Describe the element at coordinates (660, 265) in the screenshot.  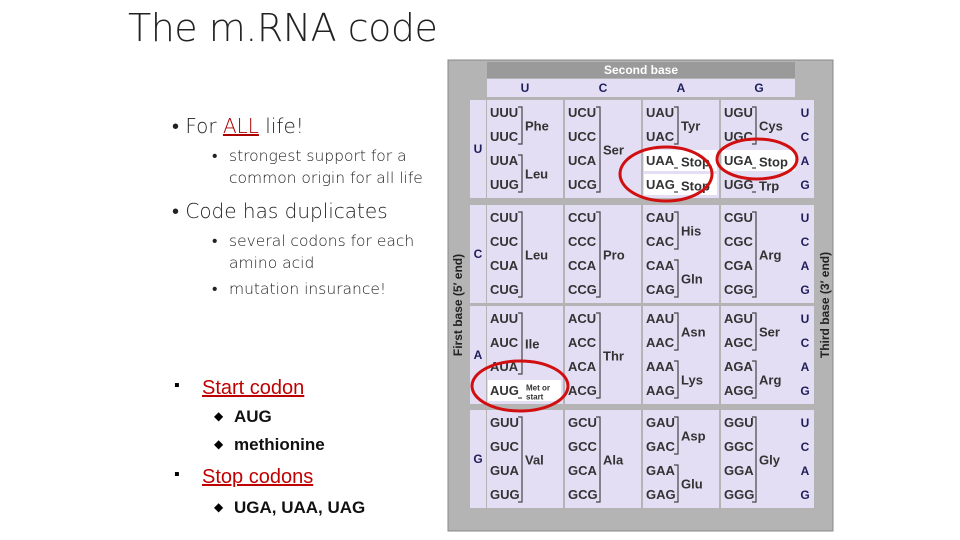
I see `codon: CAA` at that location.